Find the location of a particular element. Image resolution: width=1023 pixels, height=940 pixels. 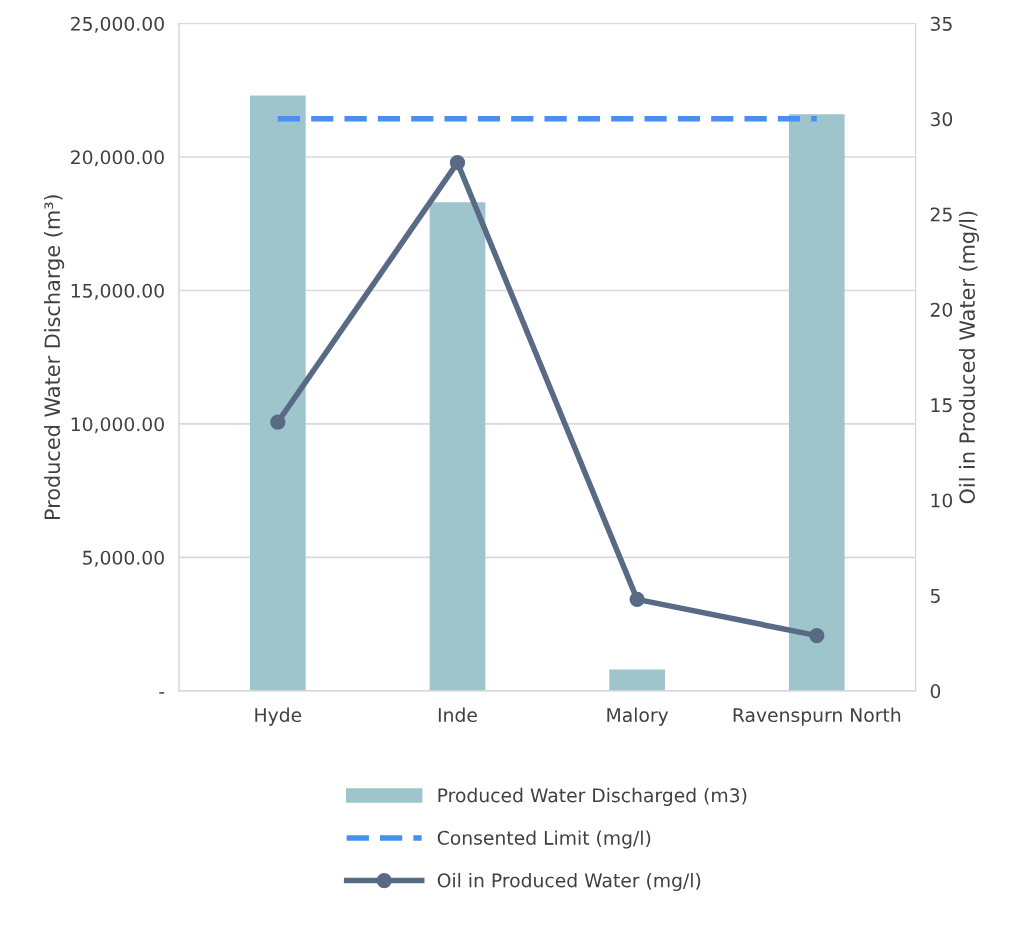

y2-tick-label: 10 is located at coordinates (942, 500).